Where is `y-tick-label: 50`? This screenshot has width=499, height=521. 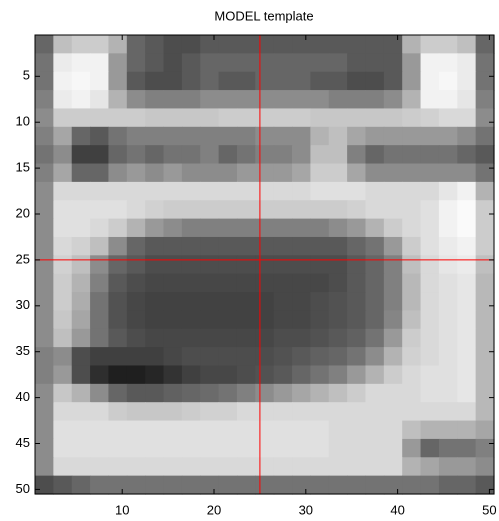 y-tick-label: 50 is located at coordinates (23, 488).